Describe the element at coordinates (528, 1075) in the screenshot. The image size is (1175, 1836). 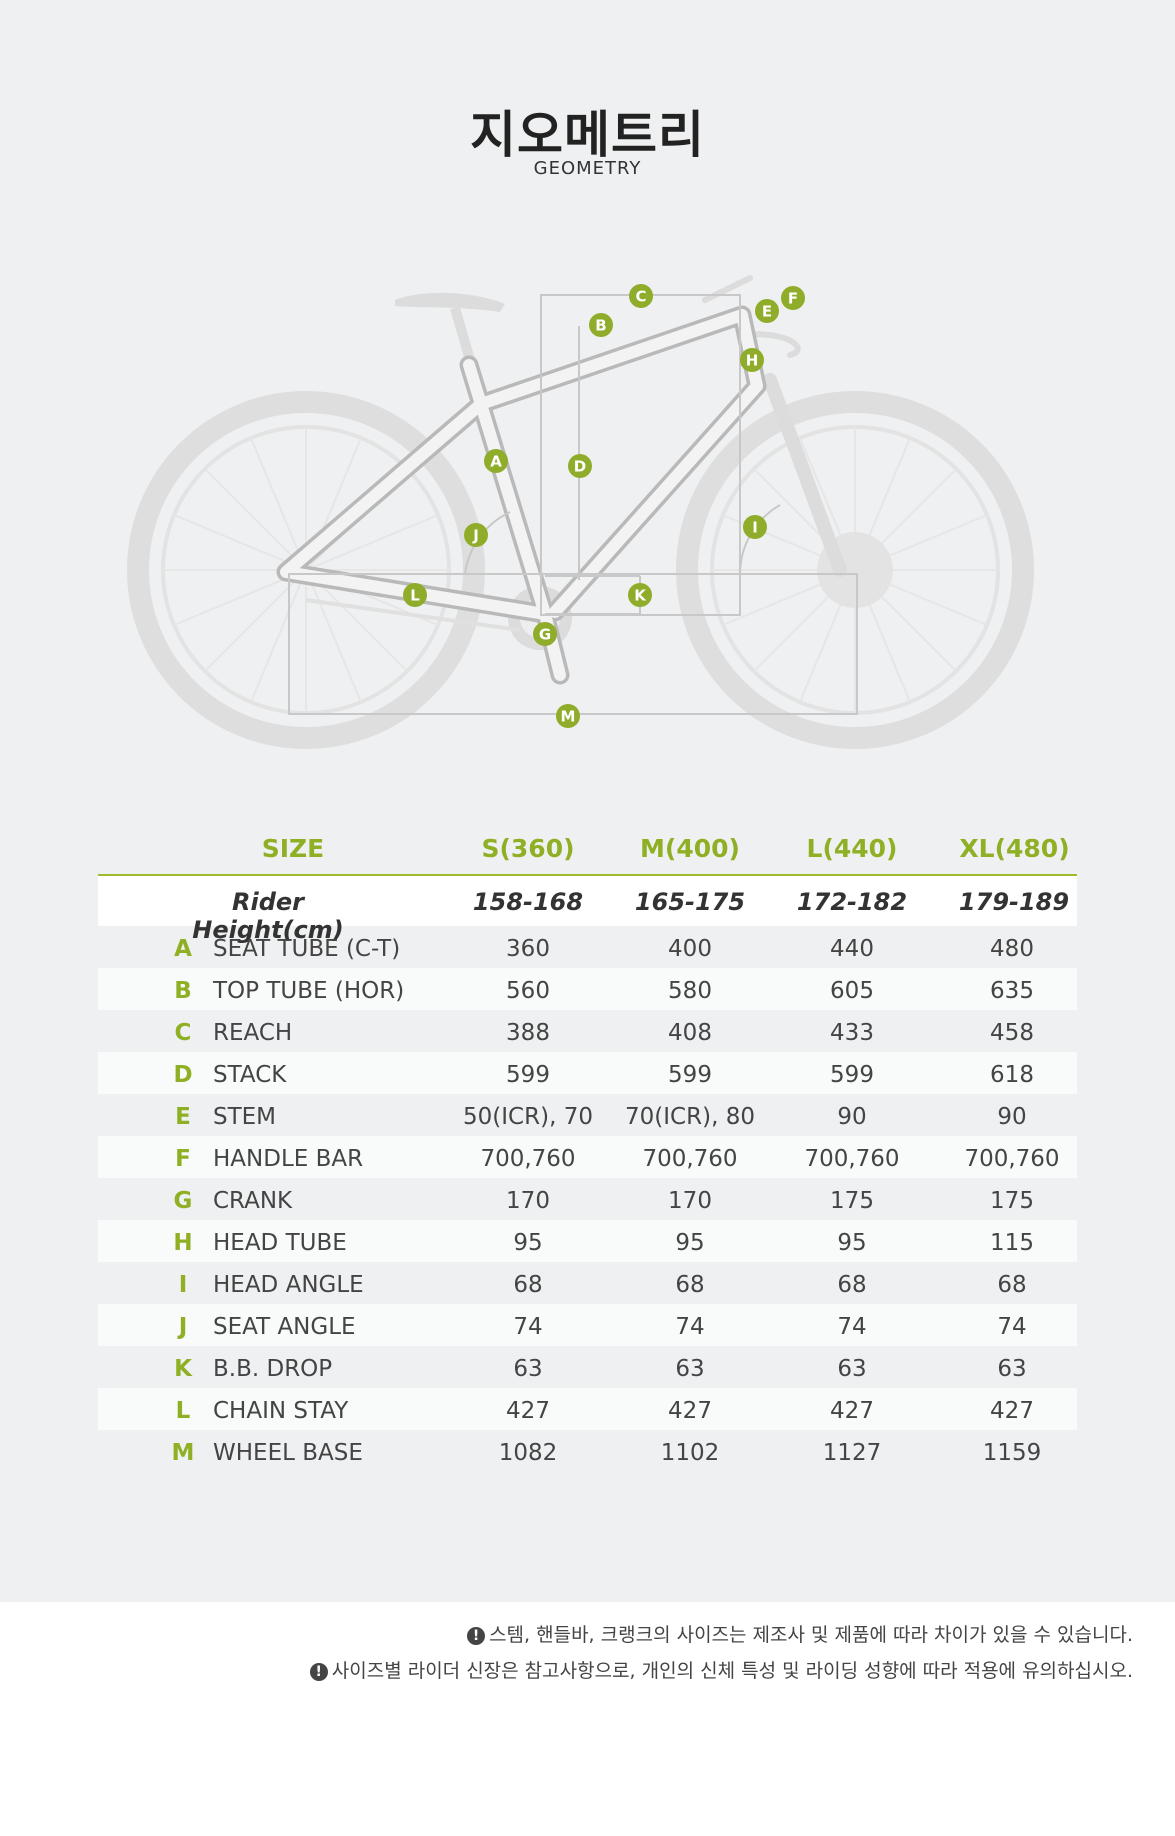
I see `row-value: 599` at that location.